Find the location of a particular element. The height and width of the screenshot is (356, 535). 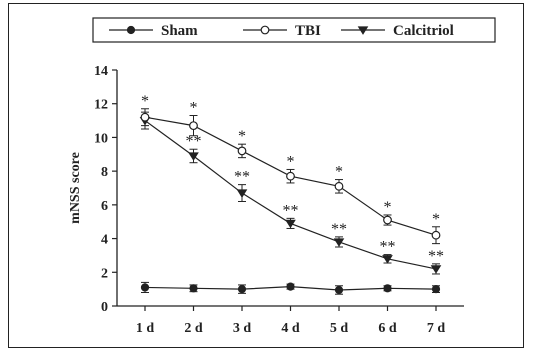

y-tick-label: 8 is located at coordinates (104, 172).